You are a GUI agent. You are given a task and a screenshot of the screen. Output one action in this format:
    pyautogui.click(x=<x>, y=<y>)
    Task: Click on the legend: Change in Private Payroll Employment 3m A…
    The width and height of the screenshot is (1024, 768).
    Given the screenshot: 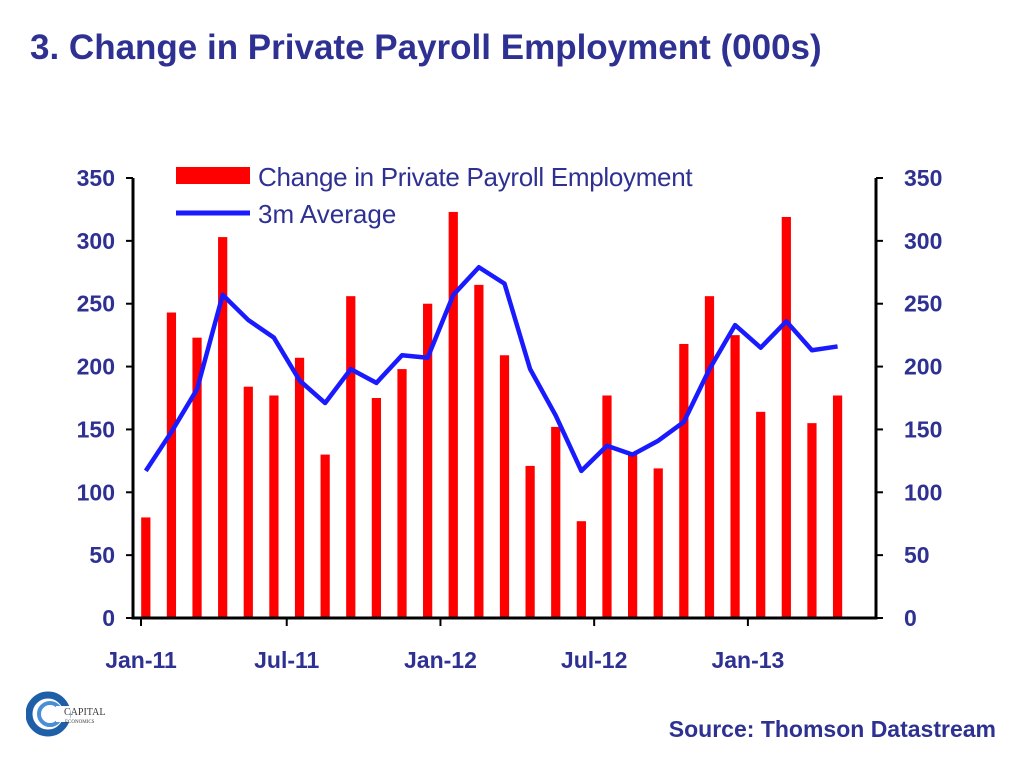 What is the action you would take?
    pyautogui.click(x=435, y=195)
    